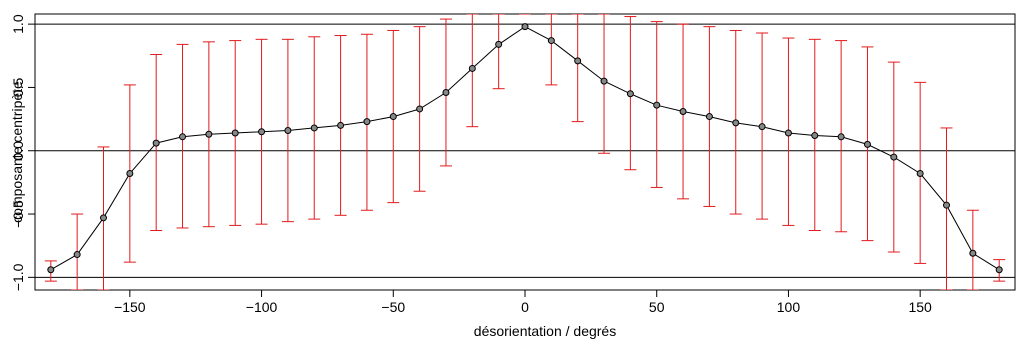 The width and height of the screenshot is (1028, 343). What do you see at coordinates (262, 307) in the screenshot?
I see `x-tick-label: −100` at bounding box center [262, 307].